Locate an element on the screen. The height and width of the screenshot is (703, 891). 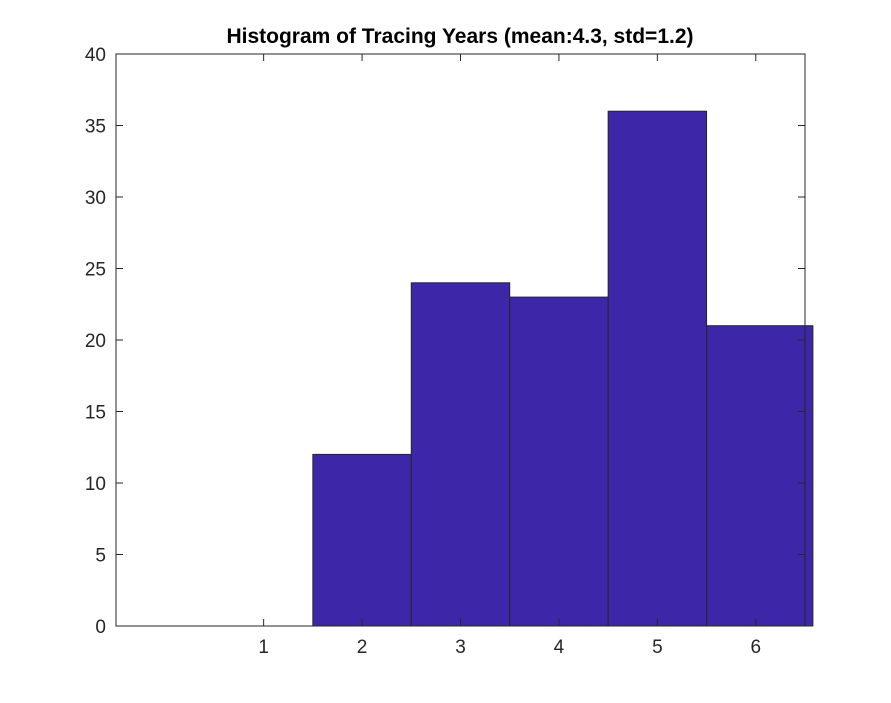
x-tick-label: 1 is located at coordinates (263, 647).